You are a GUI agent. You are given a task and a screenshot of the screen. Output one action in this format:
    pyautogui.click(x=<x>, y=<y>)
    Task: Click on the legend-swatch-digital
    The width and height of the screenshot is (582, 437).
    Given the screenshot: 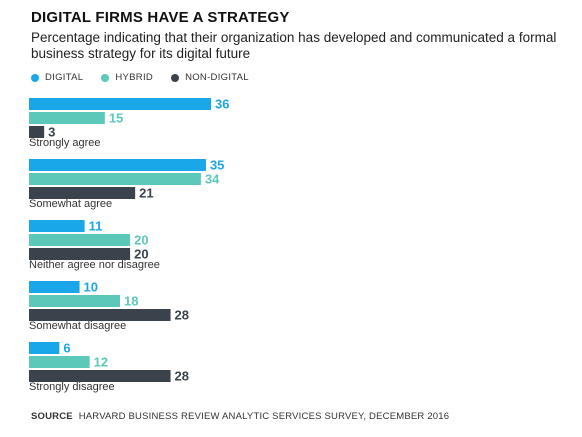 What is the action you would take?
    pyautogui.click(x=35, y=77)
    